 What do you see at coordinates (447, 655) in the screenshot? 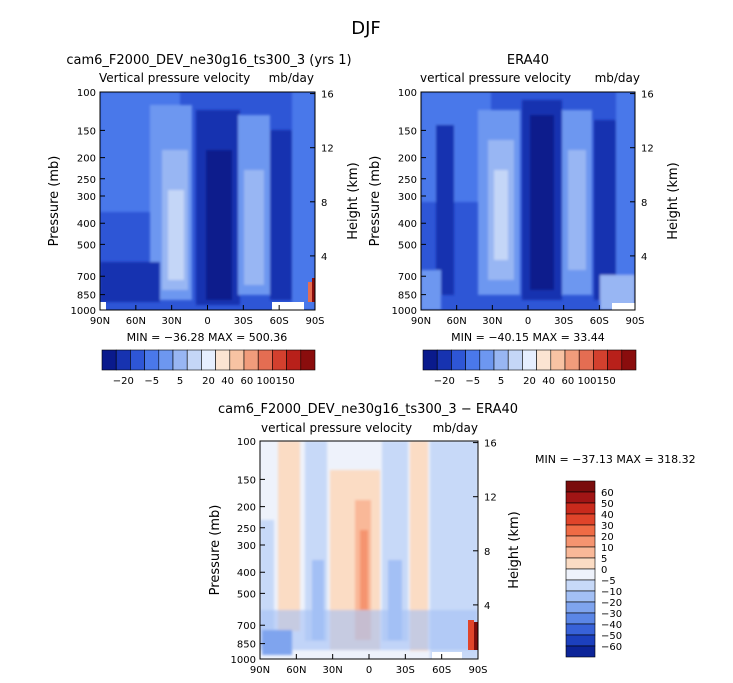
I see `p3-missing-sh` at bounding box center [447, 655].